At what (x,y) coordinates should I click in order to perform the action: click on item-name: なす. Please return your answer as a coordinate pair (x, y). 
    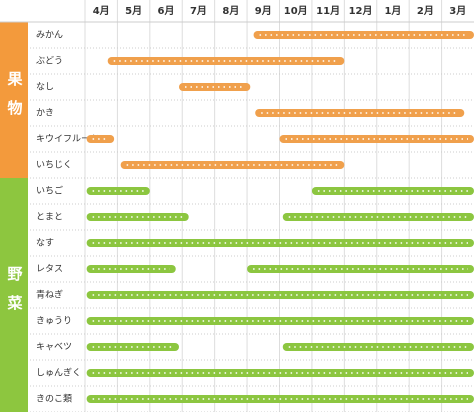
    Looking at the image, I should click on (45, 243).